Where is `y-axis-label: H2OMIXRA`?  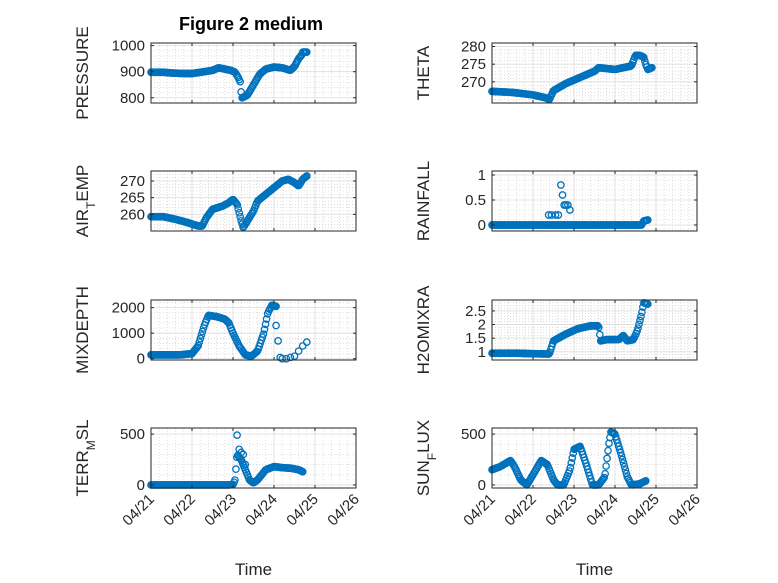 y-axis-label: H2OMIXRA is located at coordinates (423, 329).